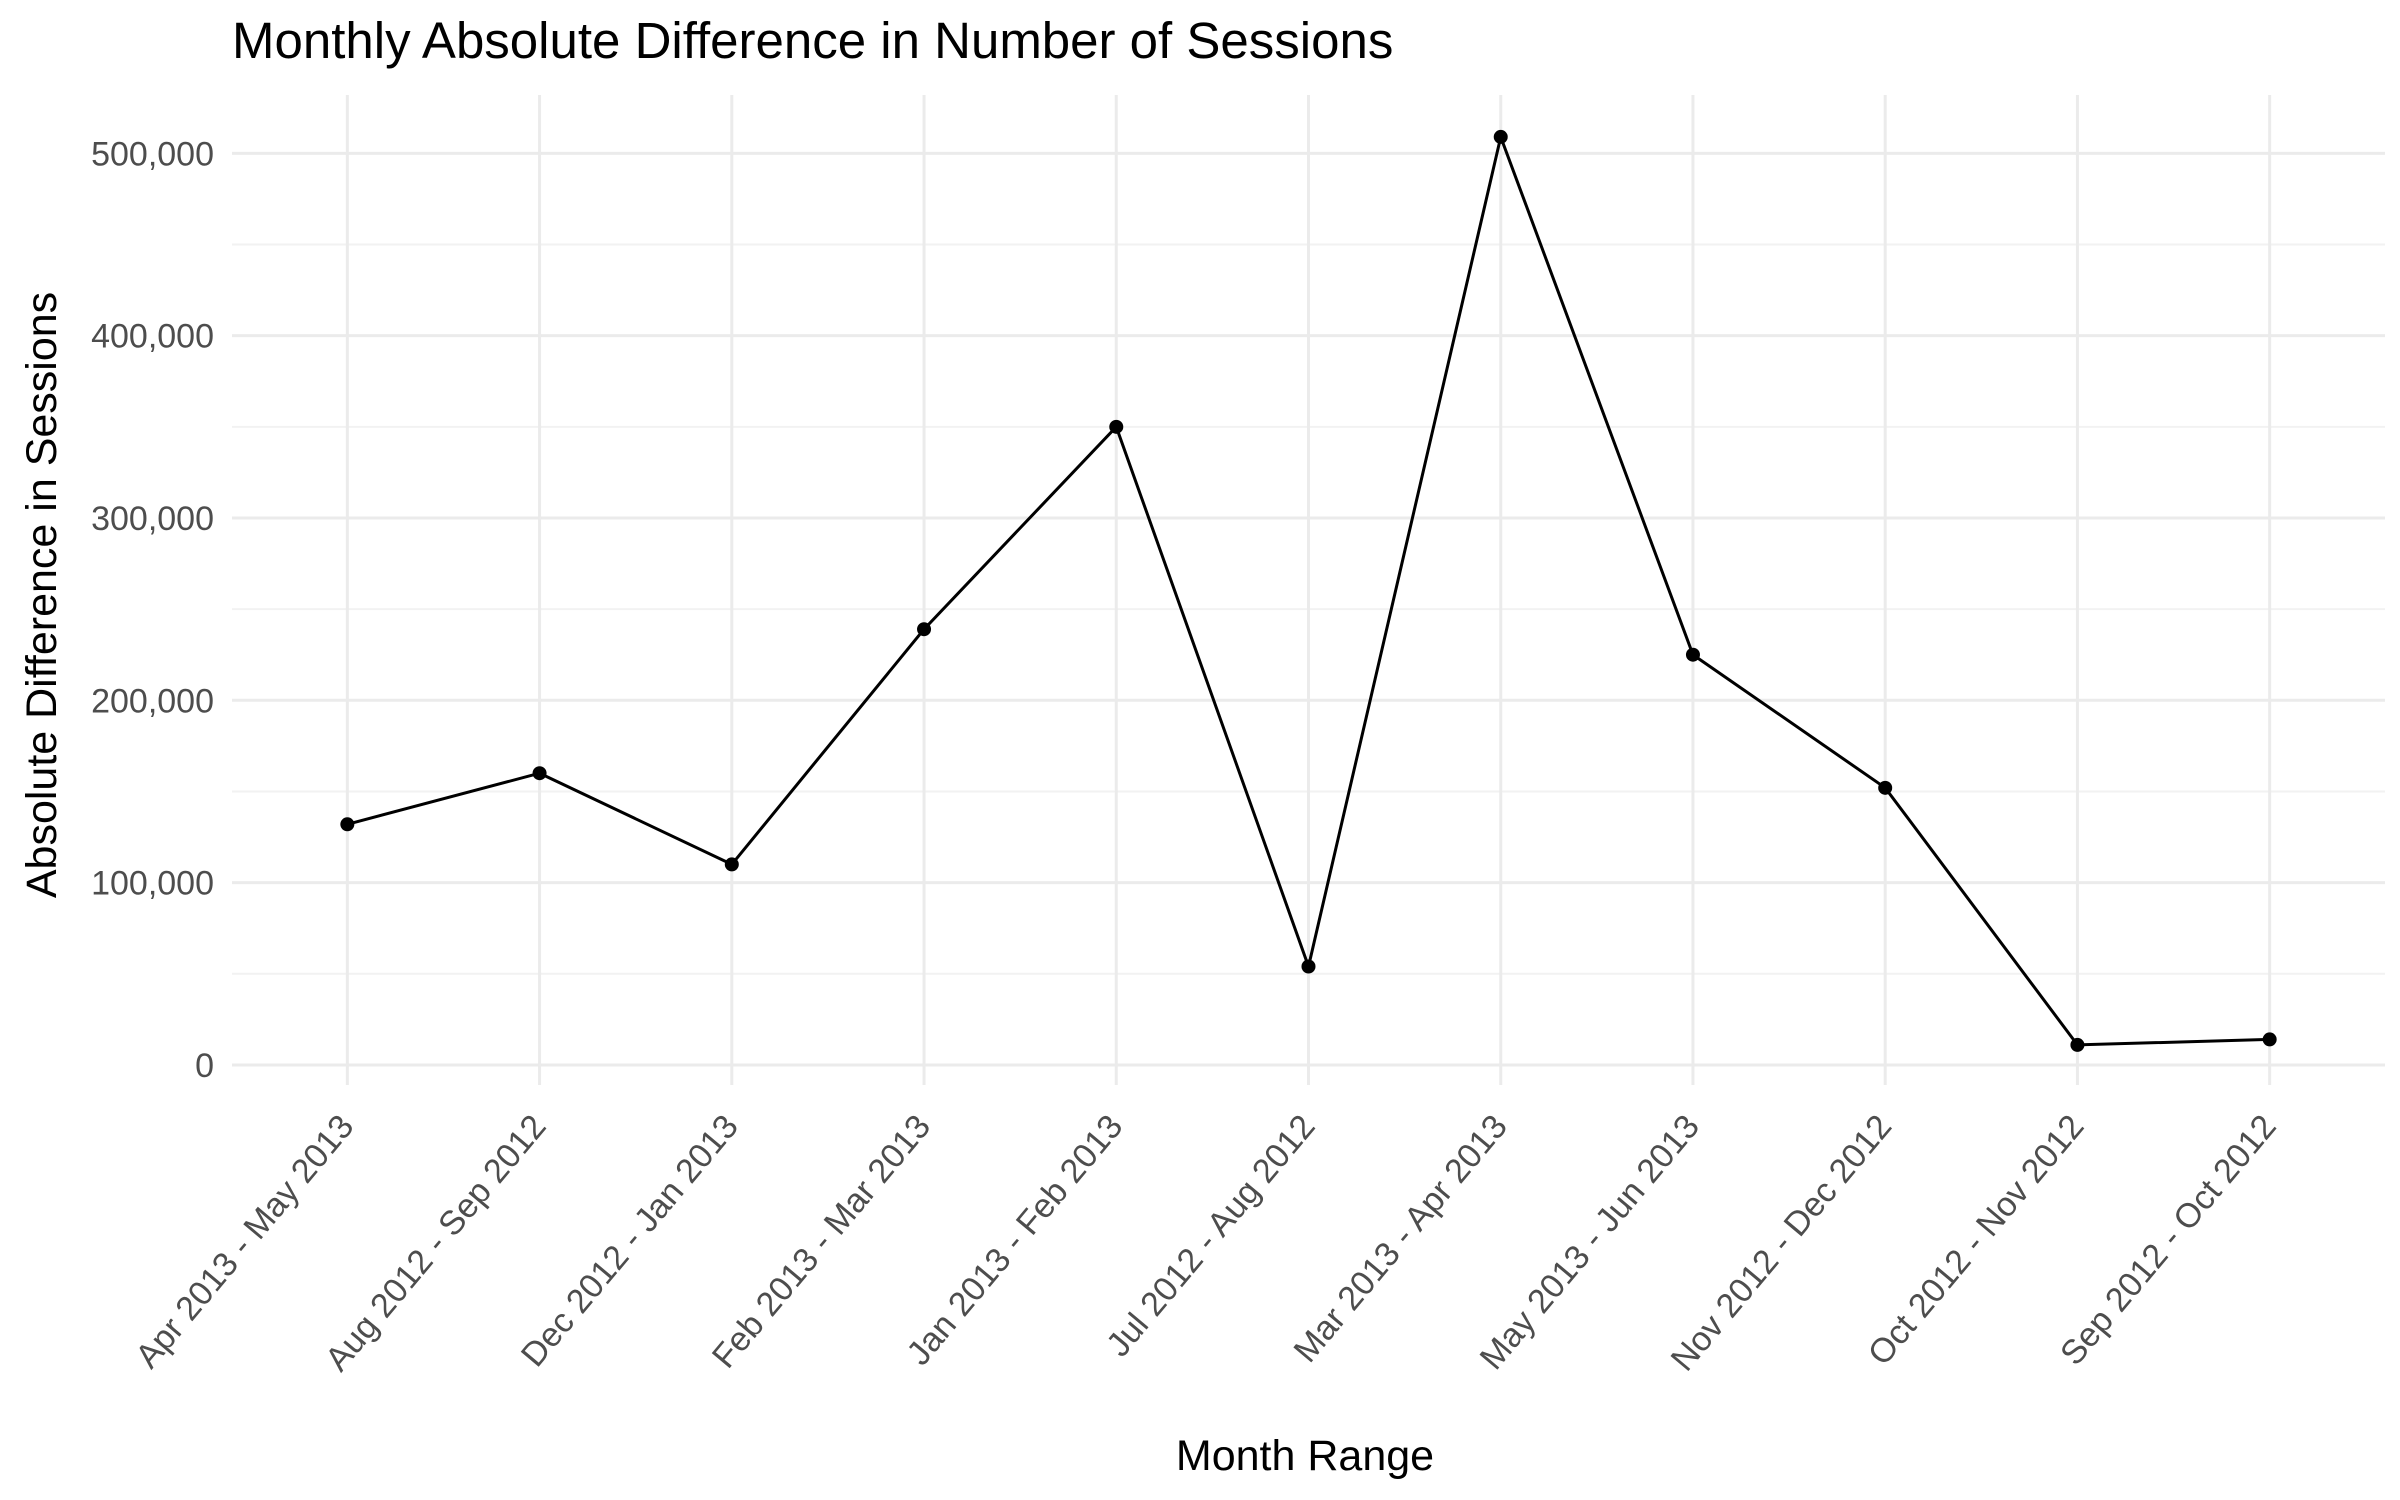  I want to click on x-axis-title: Month Range, so click(1305, 1456).